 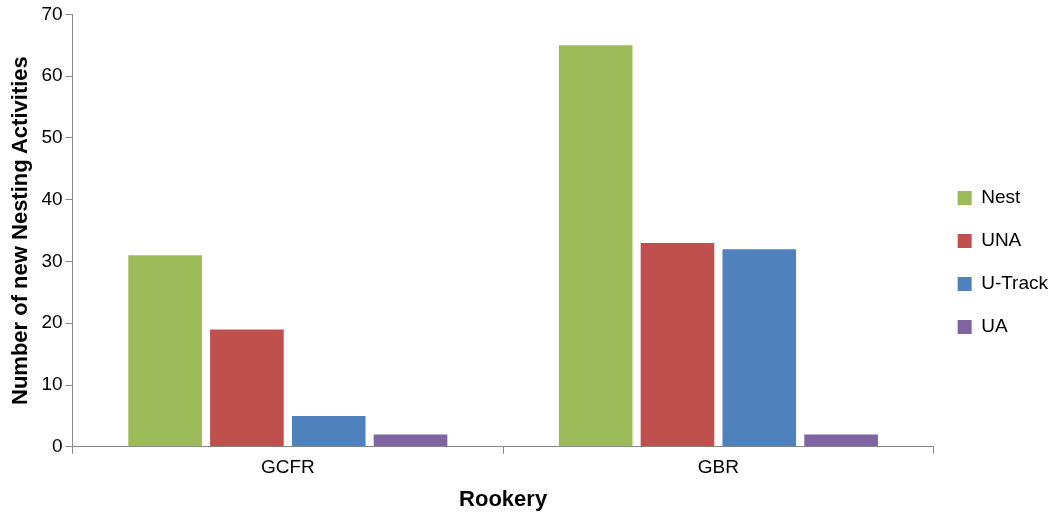 What do you see at coordinates (1015, 283) in the screenshot?
I see `legend-label: U-Track` at bounding box center [1015, 283].